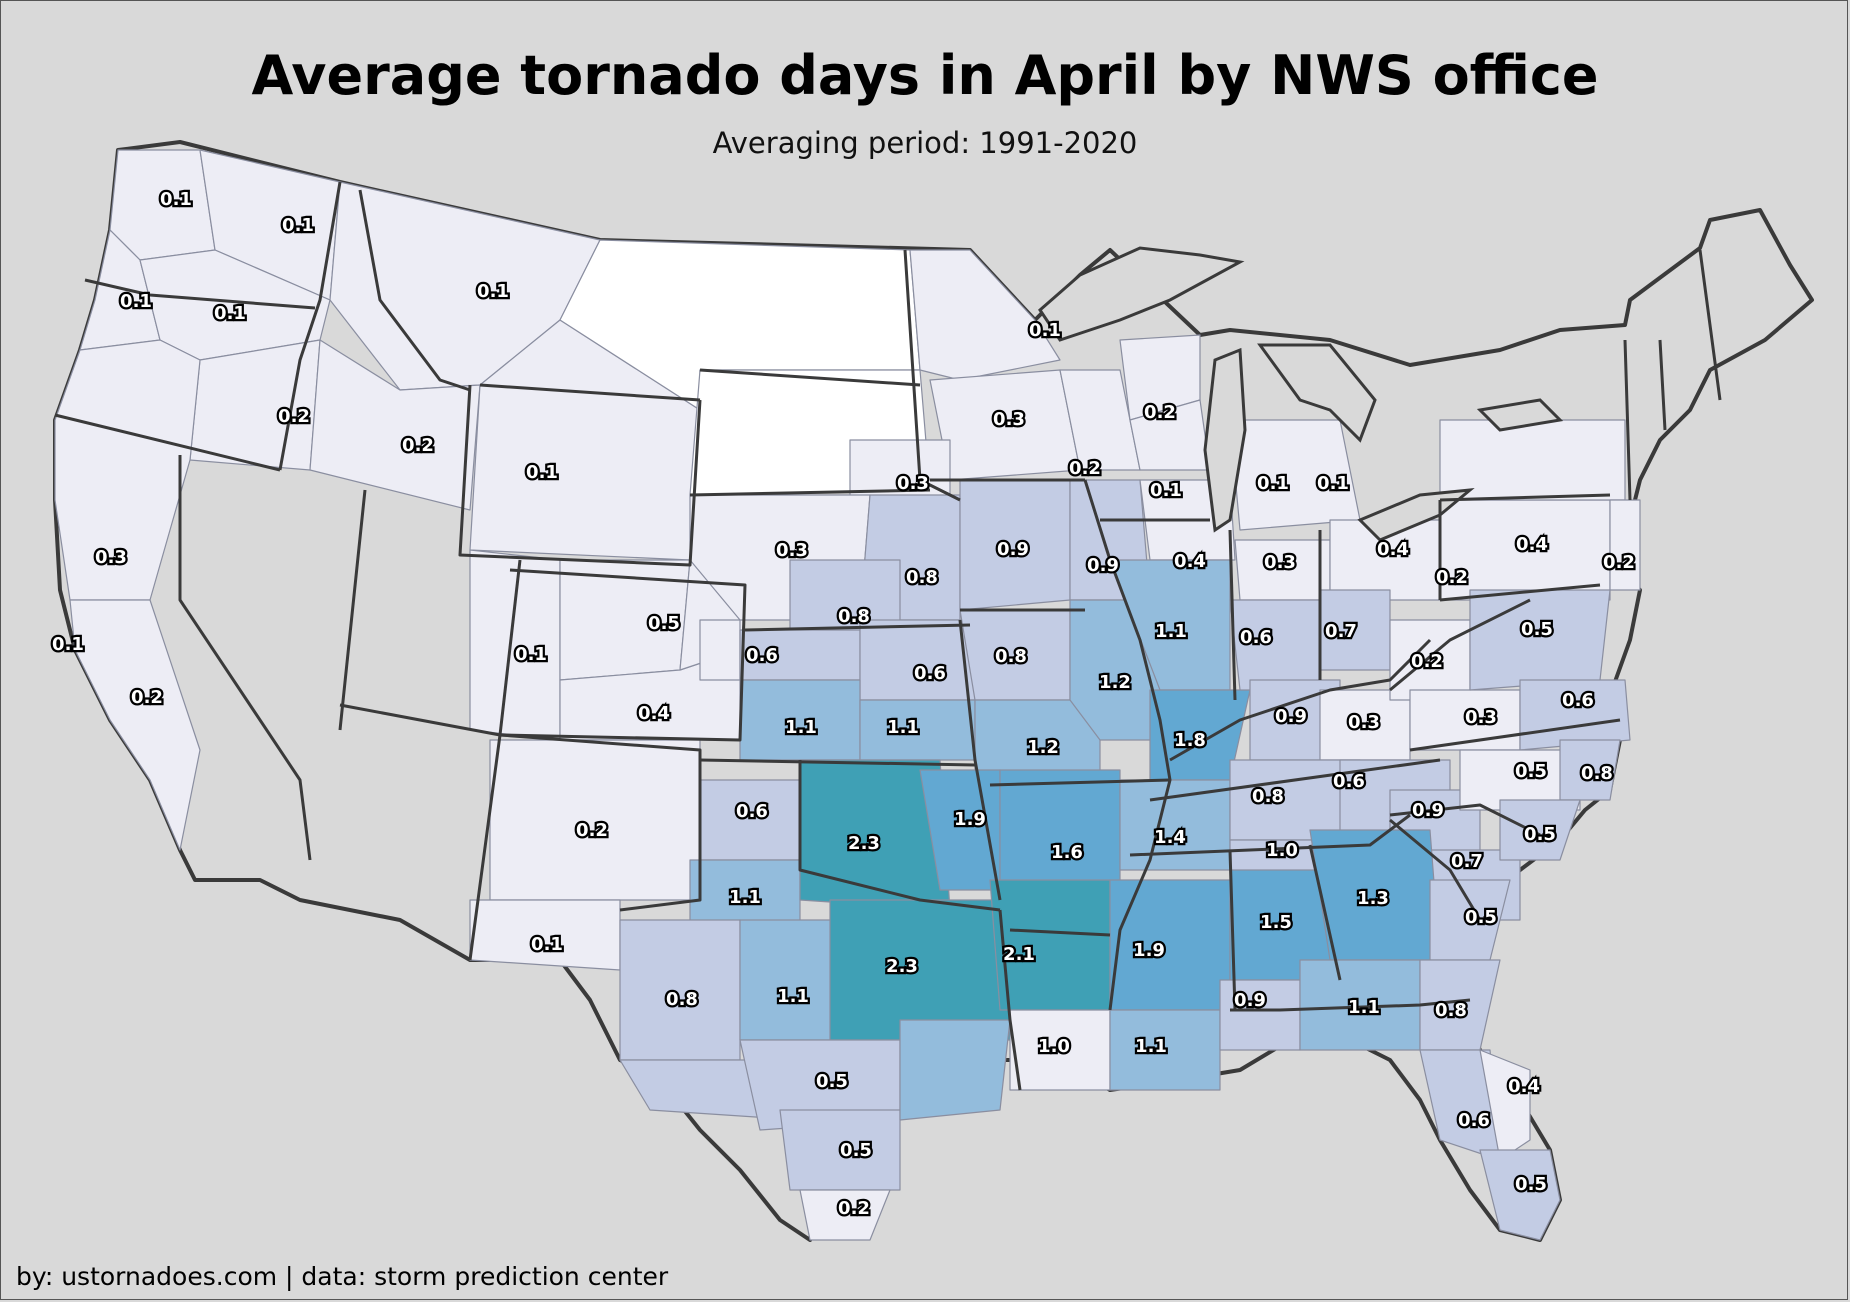 The width and height of the screenshot is (1850, 1302). Describe the element at coordinates (1540, 830) in the screenshot. I see `region-wilmington-nc` at that location.